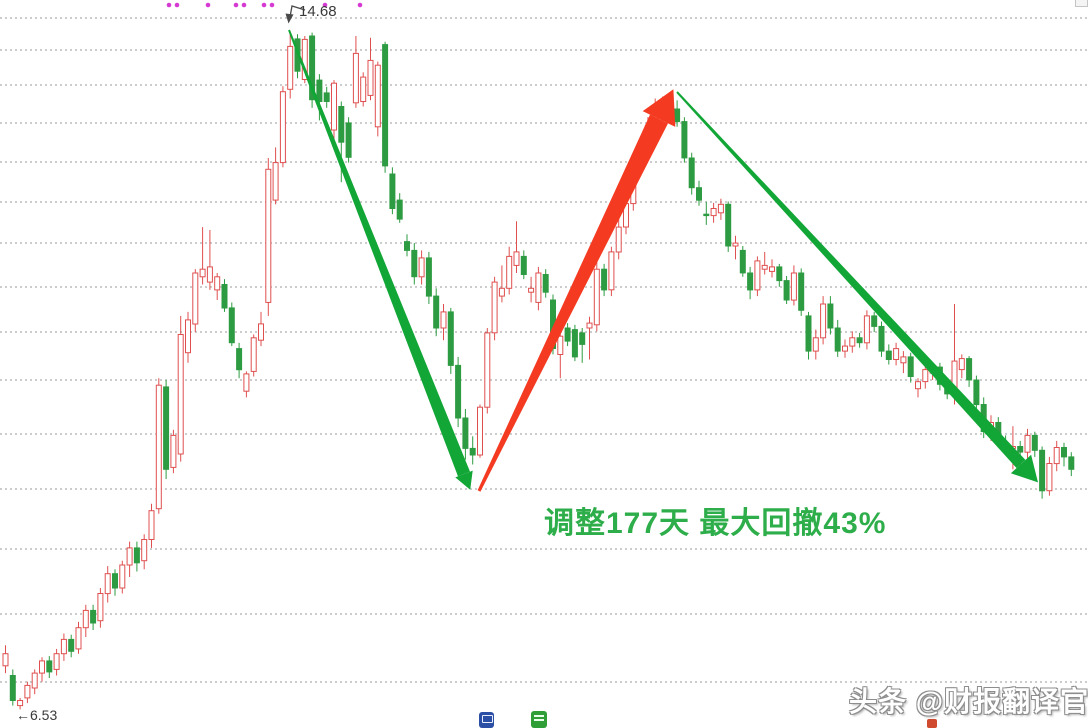  Describe the element at coordinates (1081, 3) in the screenshot. I see `ui-fragment` at that location.